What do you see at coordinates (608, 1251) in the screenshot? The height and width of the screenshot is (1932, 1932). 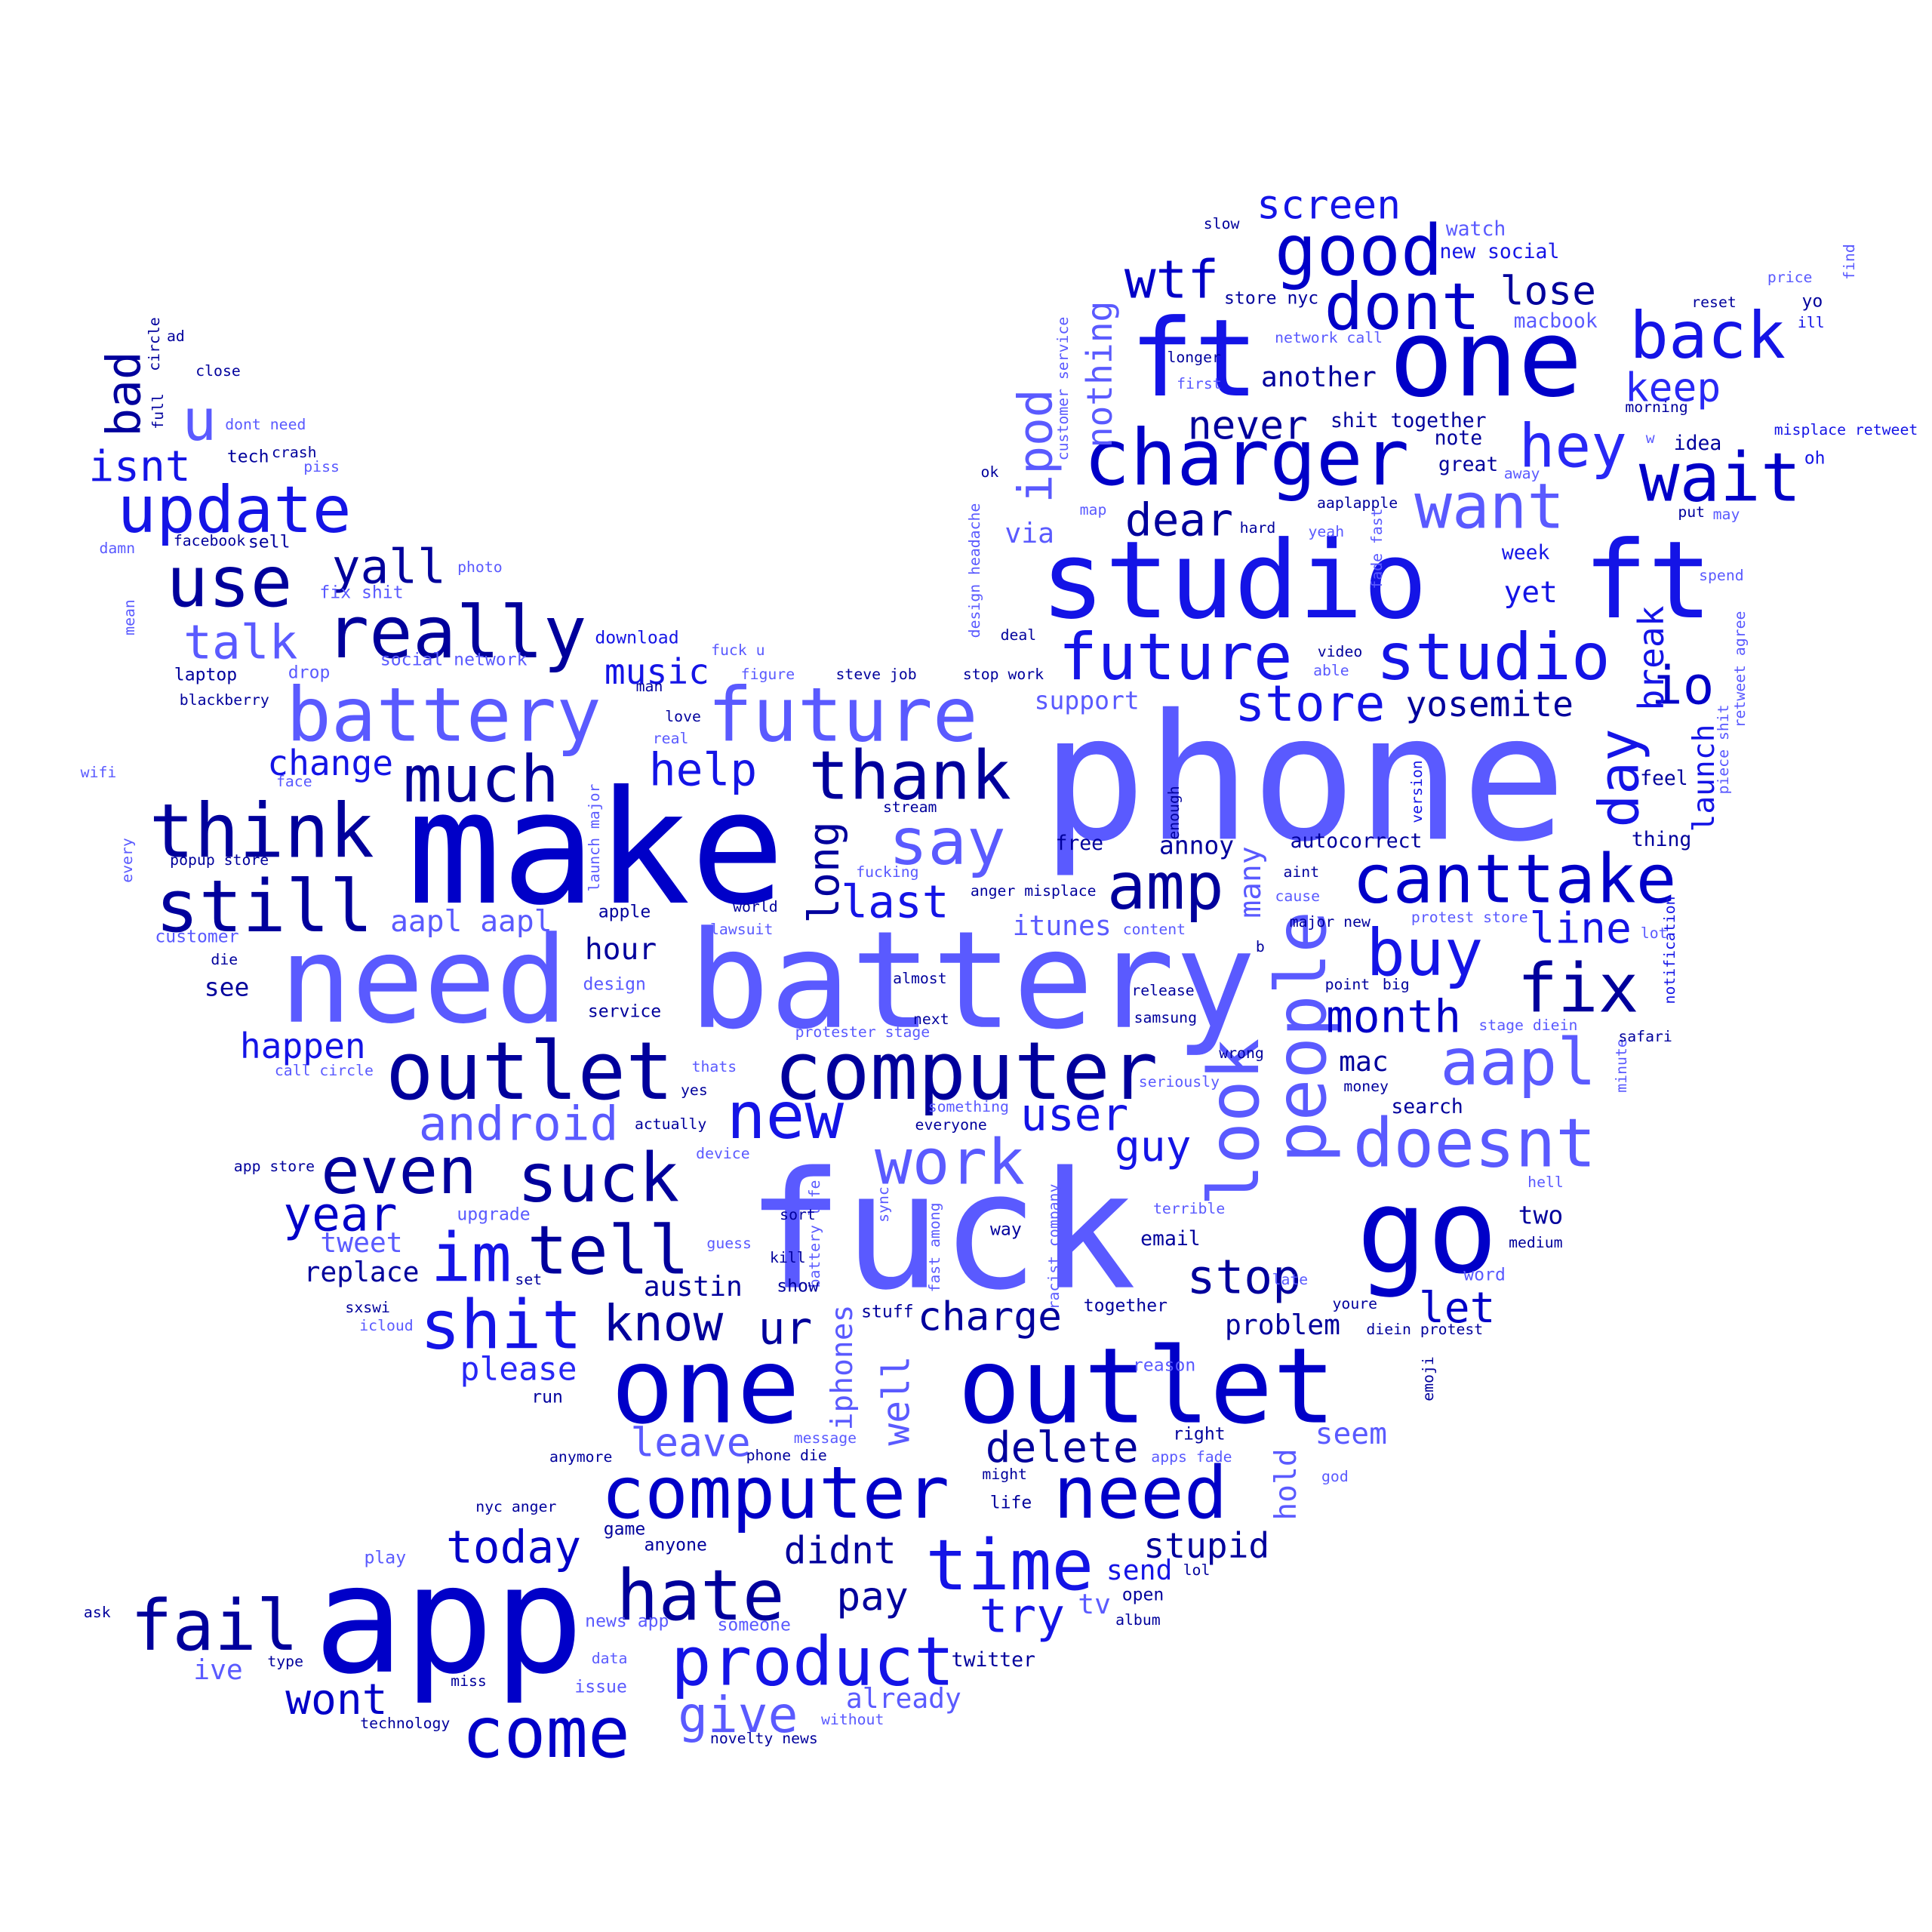 I see `cloud-word: tell` at bounding box center [608, 1251].